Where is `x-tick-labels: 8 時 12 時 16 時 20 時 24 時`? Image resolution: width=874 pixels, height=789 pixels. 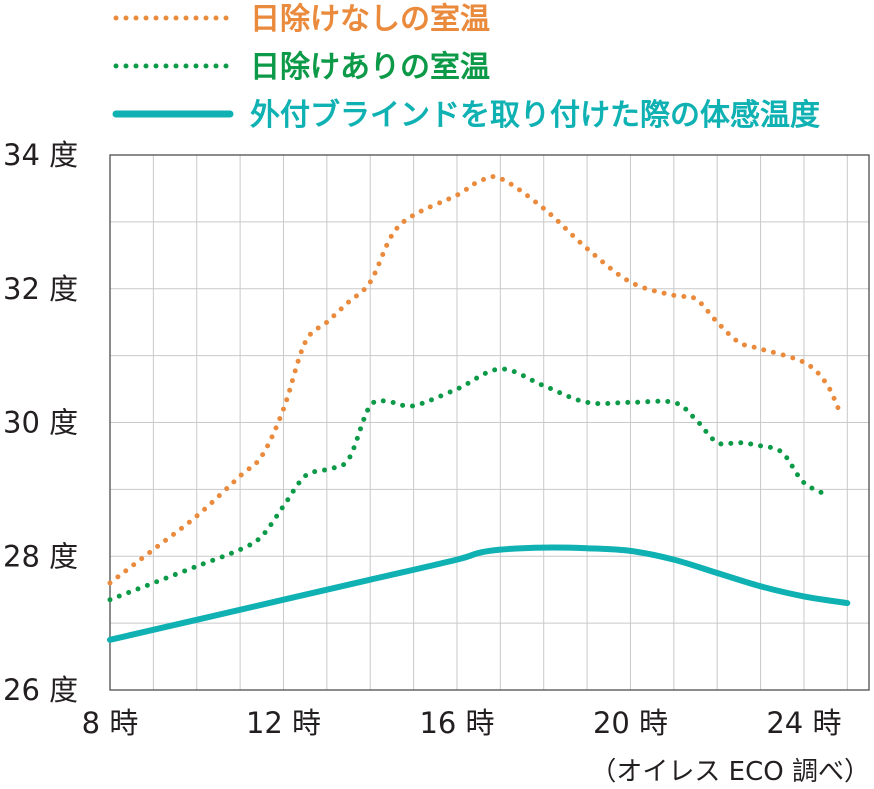 x-tick-labels: 8 時 12 時 16 時 20 時 24 時 is located at coordinates (462, 723).